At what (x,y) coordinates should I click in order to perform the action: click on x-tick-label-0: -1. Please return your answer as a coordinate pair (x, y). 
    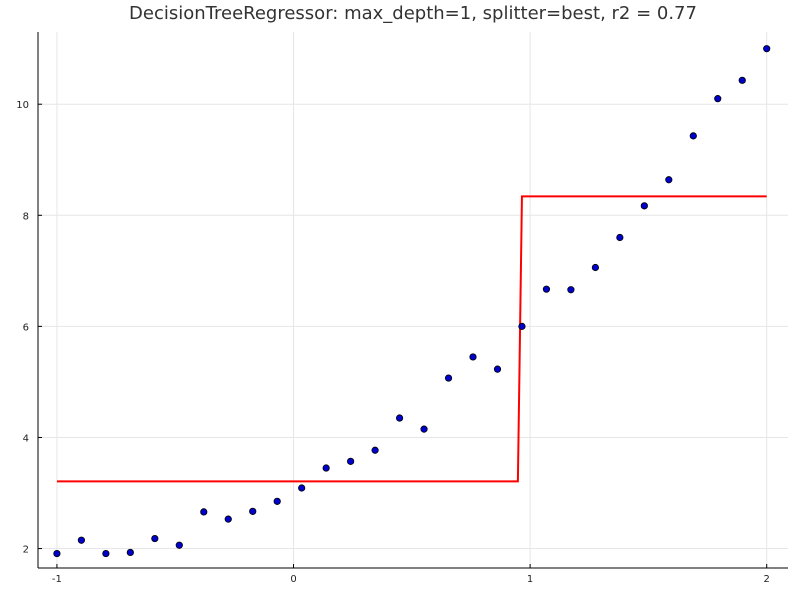
    Looking at the image, I should click on (57, 579).